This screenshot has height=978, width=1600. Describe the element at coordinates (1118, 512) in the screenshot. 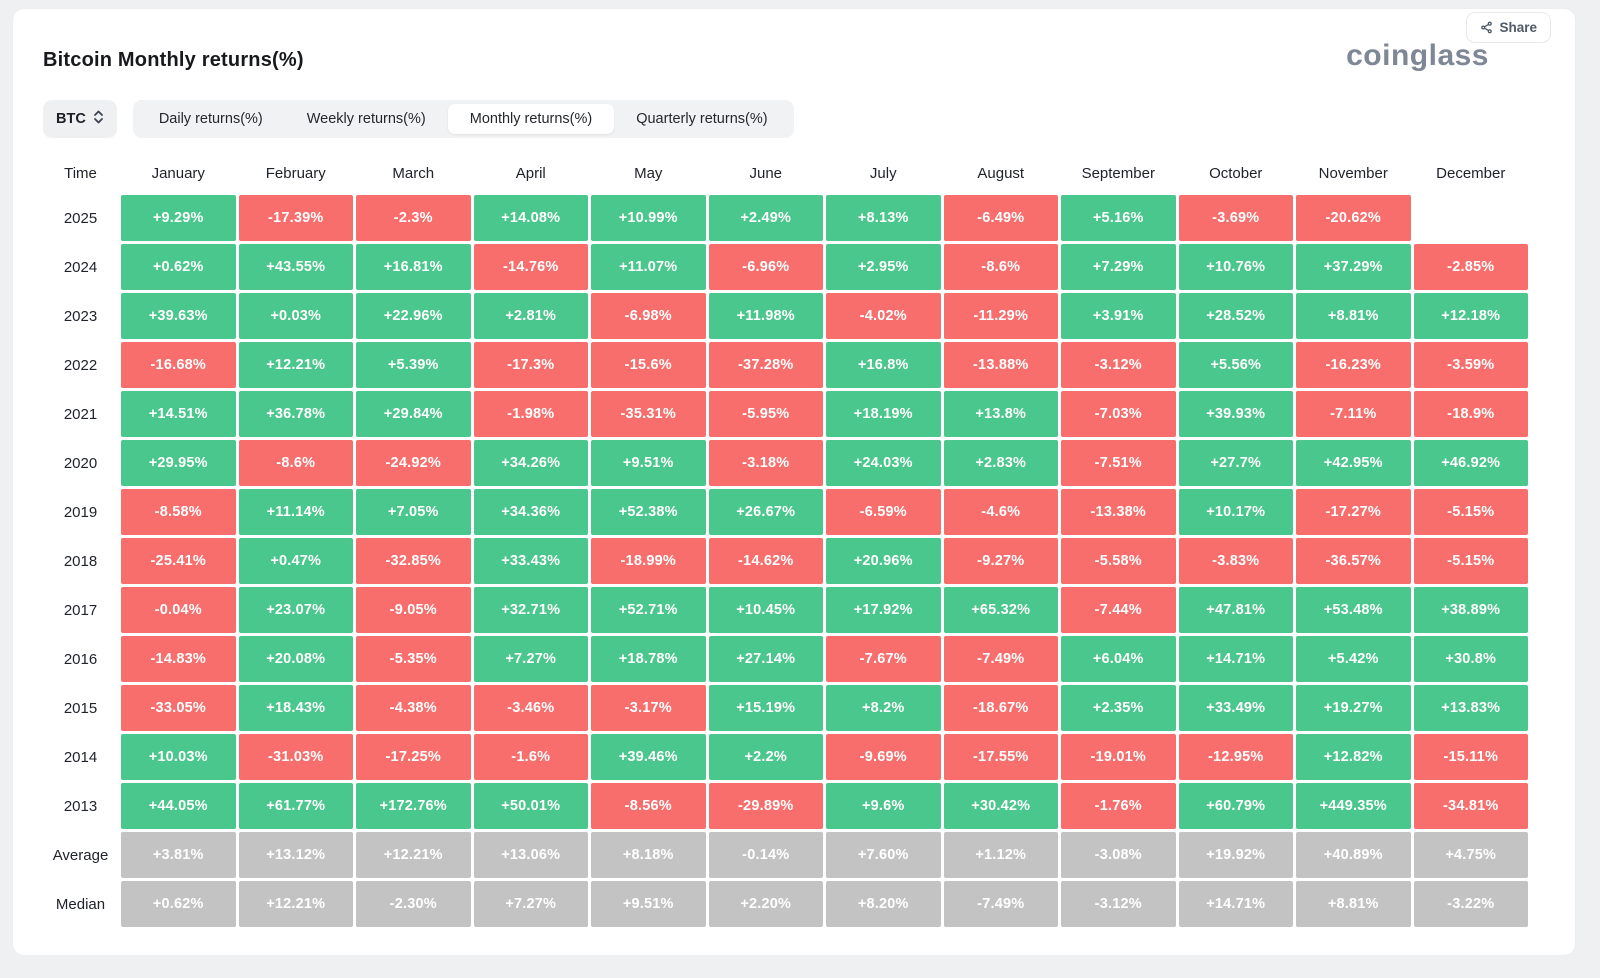

I see `return-cell: -13.38%` at that location.